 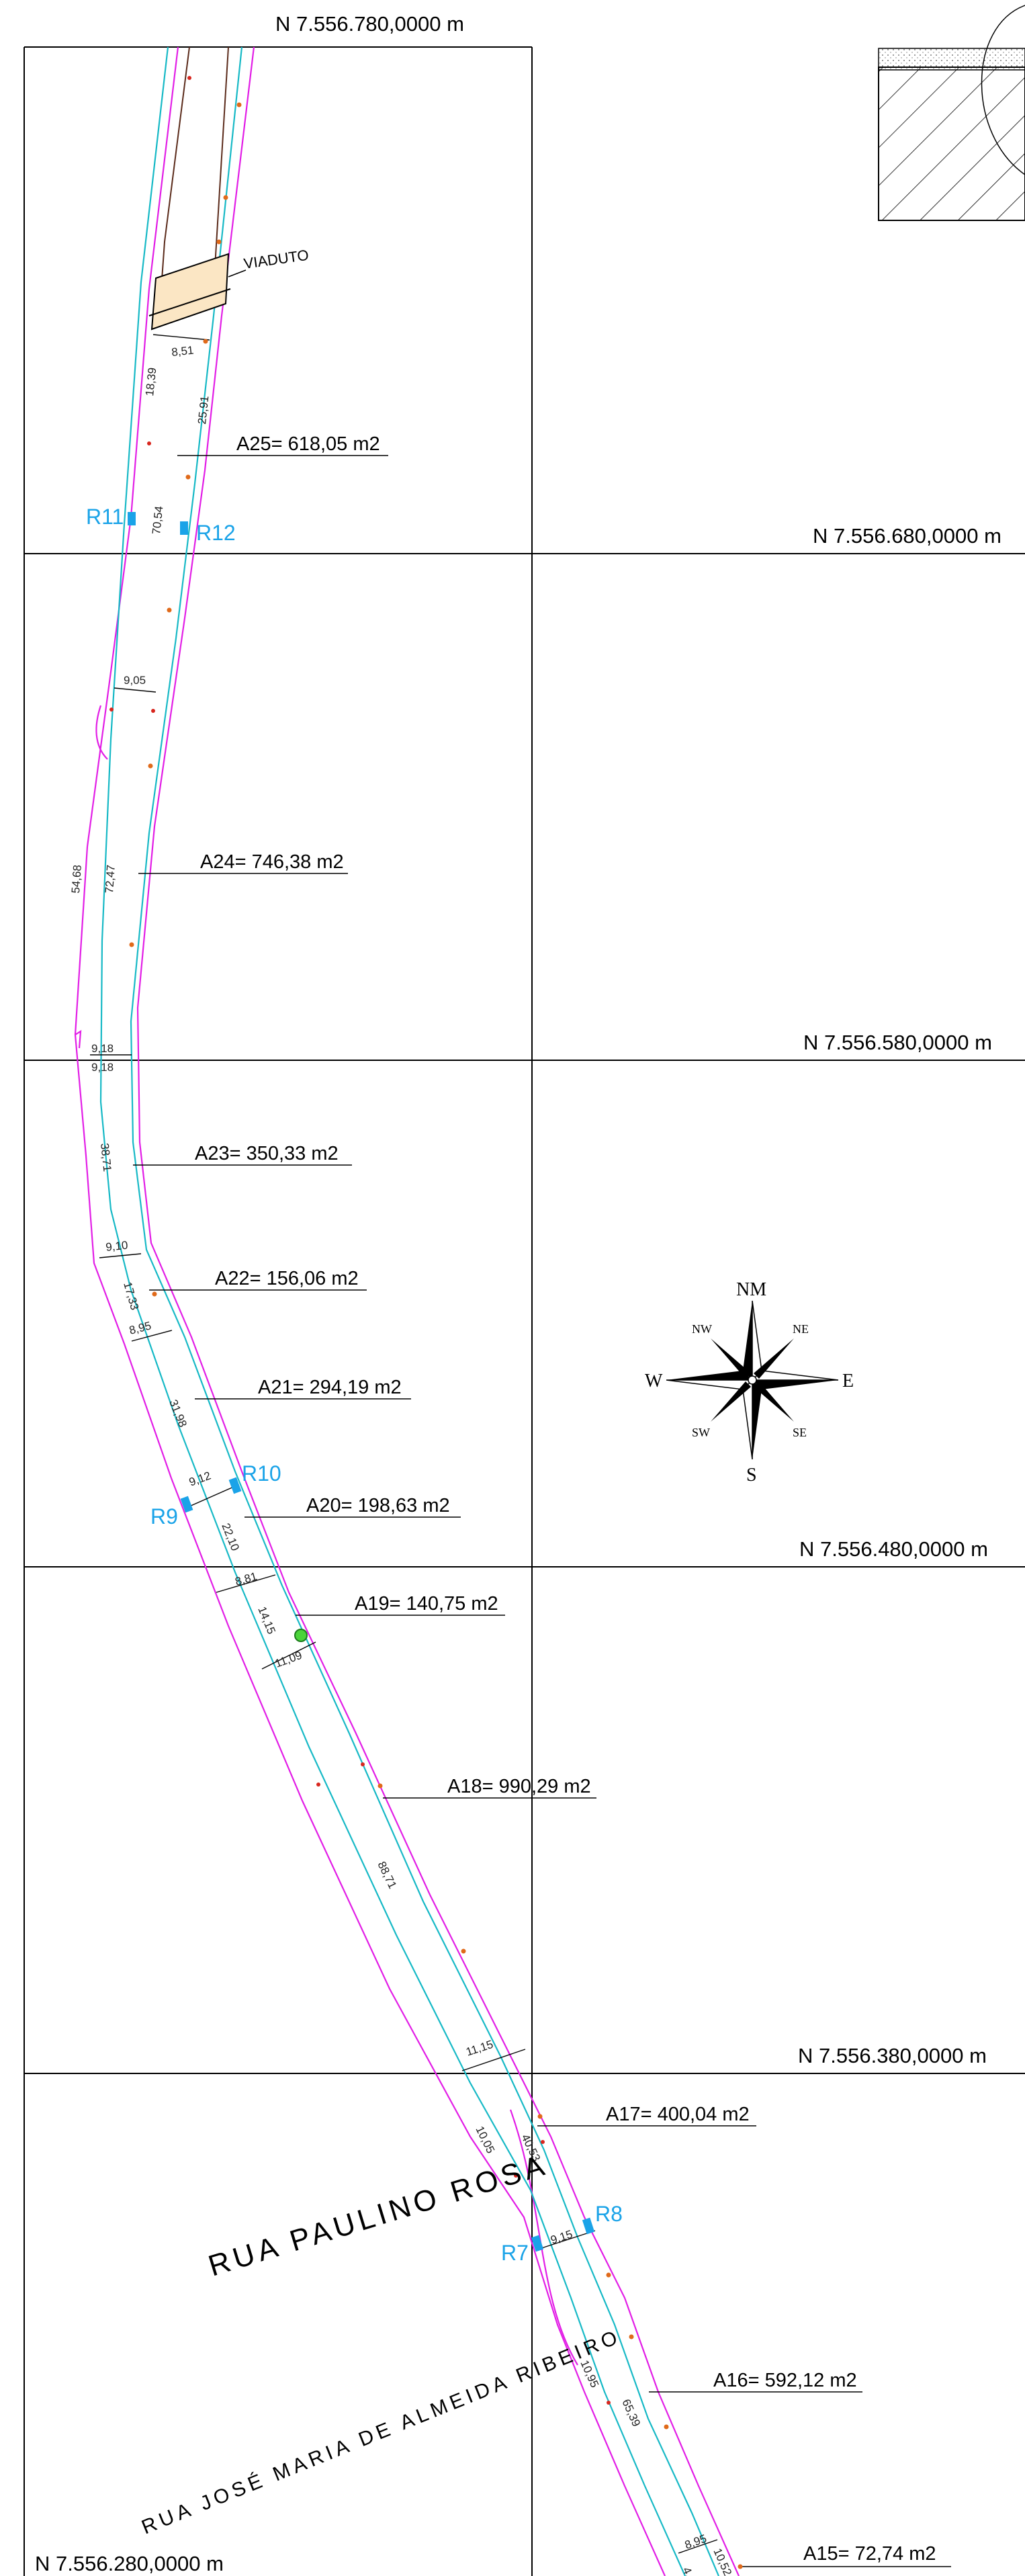 What do you see at coordinates (485, 2139) in the screenshot?
I see `dimension-label: 10,05` at bounding box center [485, 2139].